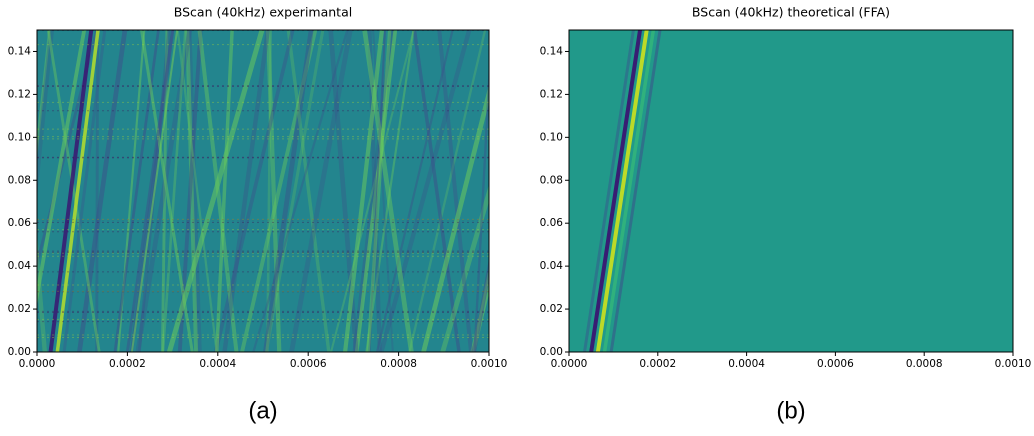  Describe the element at coordinates (791, 12) in the screenshot. I see `chart-title: BScan (40kHz) theoretical (FFA)` at that location.